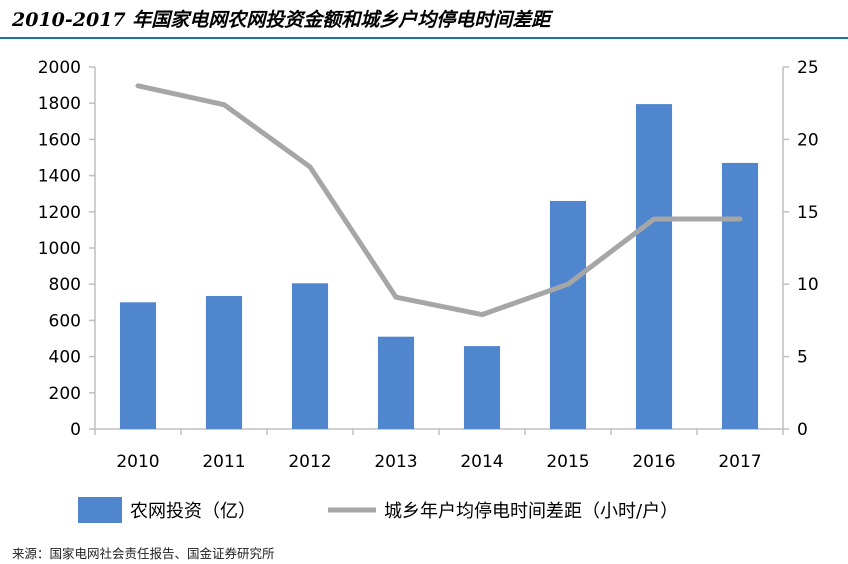 Image resolution: width=848 pixels, height=564 pixels. Describe the element at coordinates (531, 511) in the screenshot. I see `legend-line-label: 城乡年户均停电时间差距（小时/户）` at that location.